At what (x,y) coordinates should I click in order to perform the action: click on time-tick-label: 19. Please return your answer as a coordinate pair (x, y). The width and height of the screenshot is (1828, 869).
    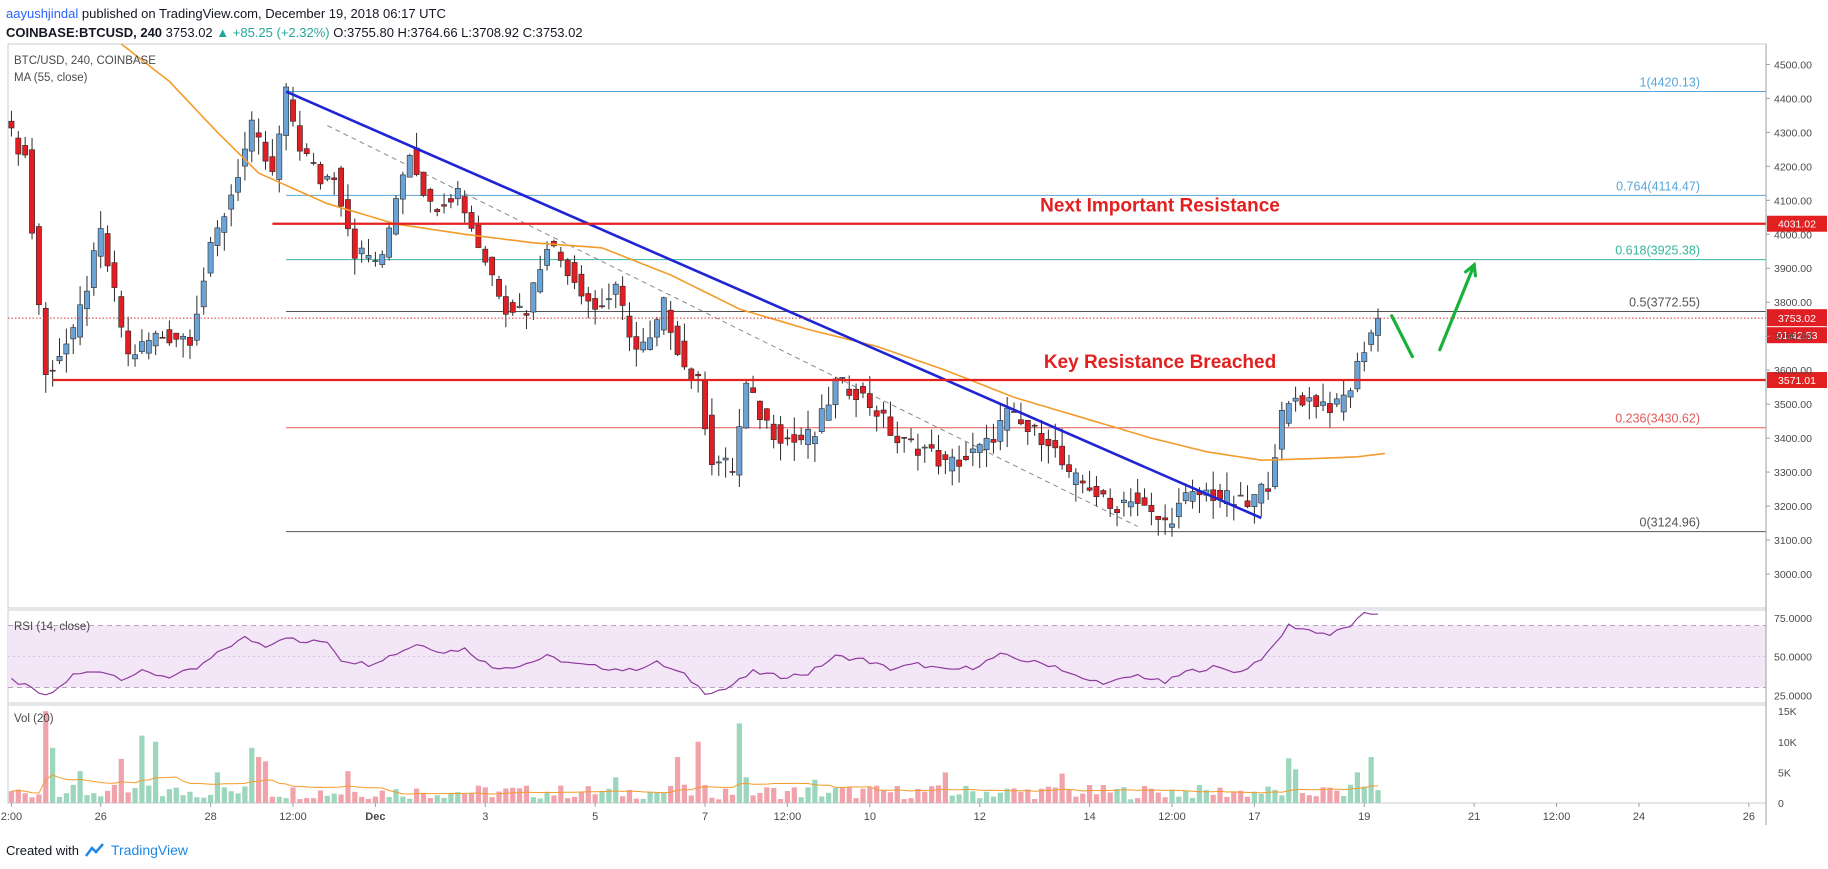
    Looking at the image, I should click on (1364, 817).